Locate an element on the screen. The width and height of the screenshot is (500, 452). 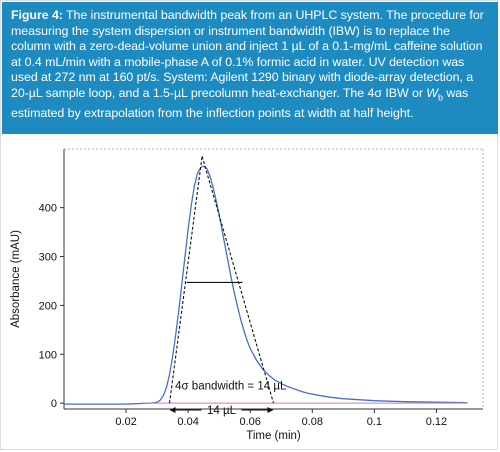
y-tick-label: 400 is located at coordinates (48, 209).